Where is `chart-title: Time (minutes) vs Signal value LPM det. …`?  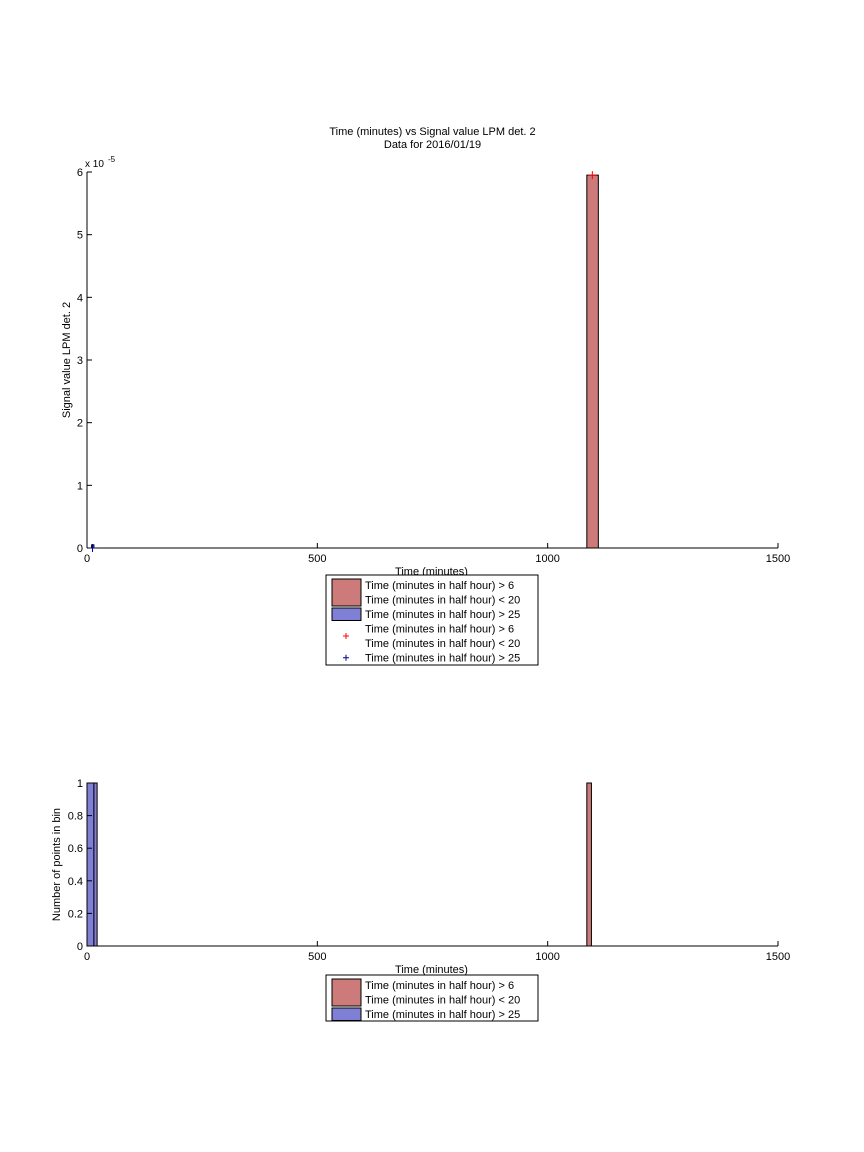 chart-title: Time (minutes) vs Signal value LPM det. … is located at coordinates (432, 132).